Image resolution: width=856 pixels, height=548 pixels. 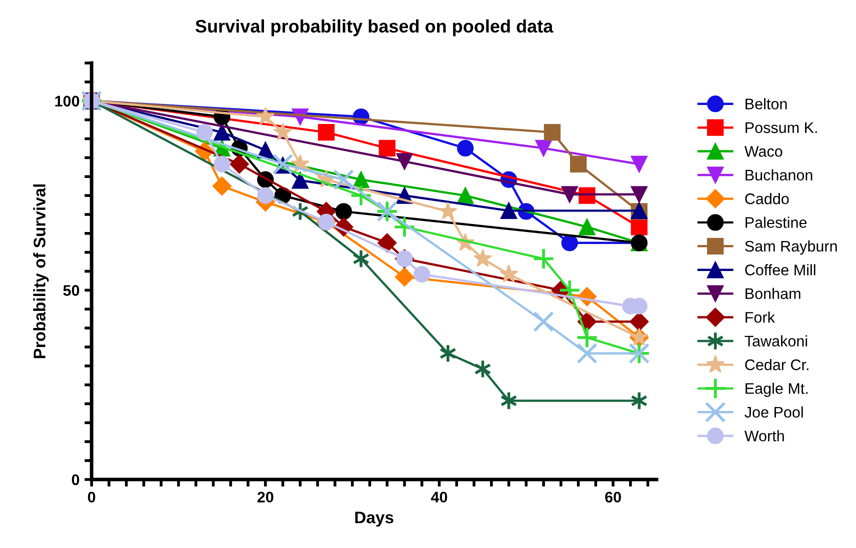 What do you see at coordinates (375, 27) in the screenshot?
I see `chart-title: Survival probability based on pooled data` at bounding box center [375, 27].